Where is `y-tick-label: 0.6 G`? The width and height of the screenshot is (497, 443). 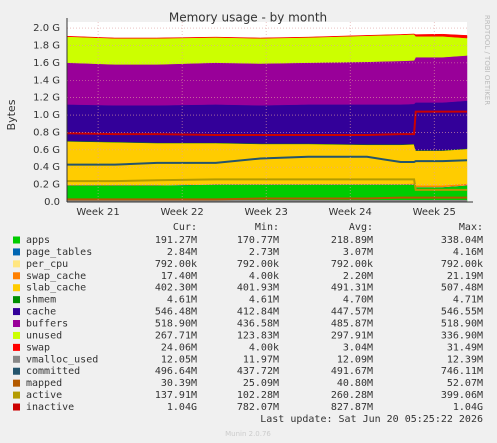 y-tick-label: 0.6 G is located at coordinates (46, 150).